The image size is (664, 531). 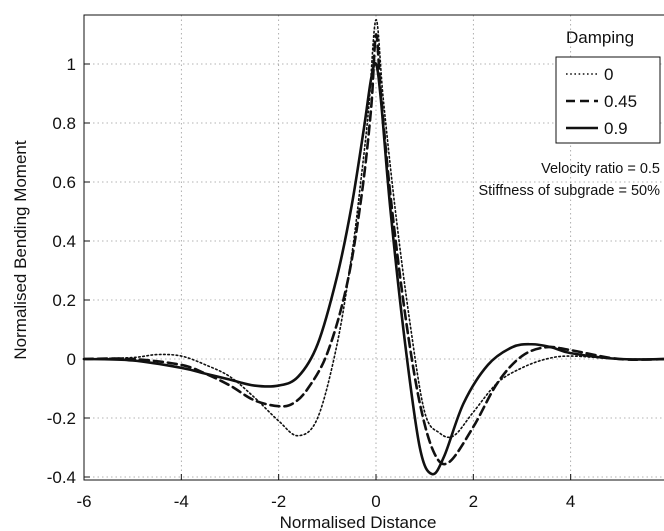 I want to click on annotation-velocity-ratio: Velocity ratio = 0.5, so click(x=600, y=169).